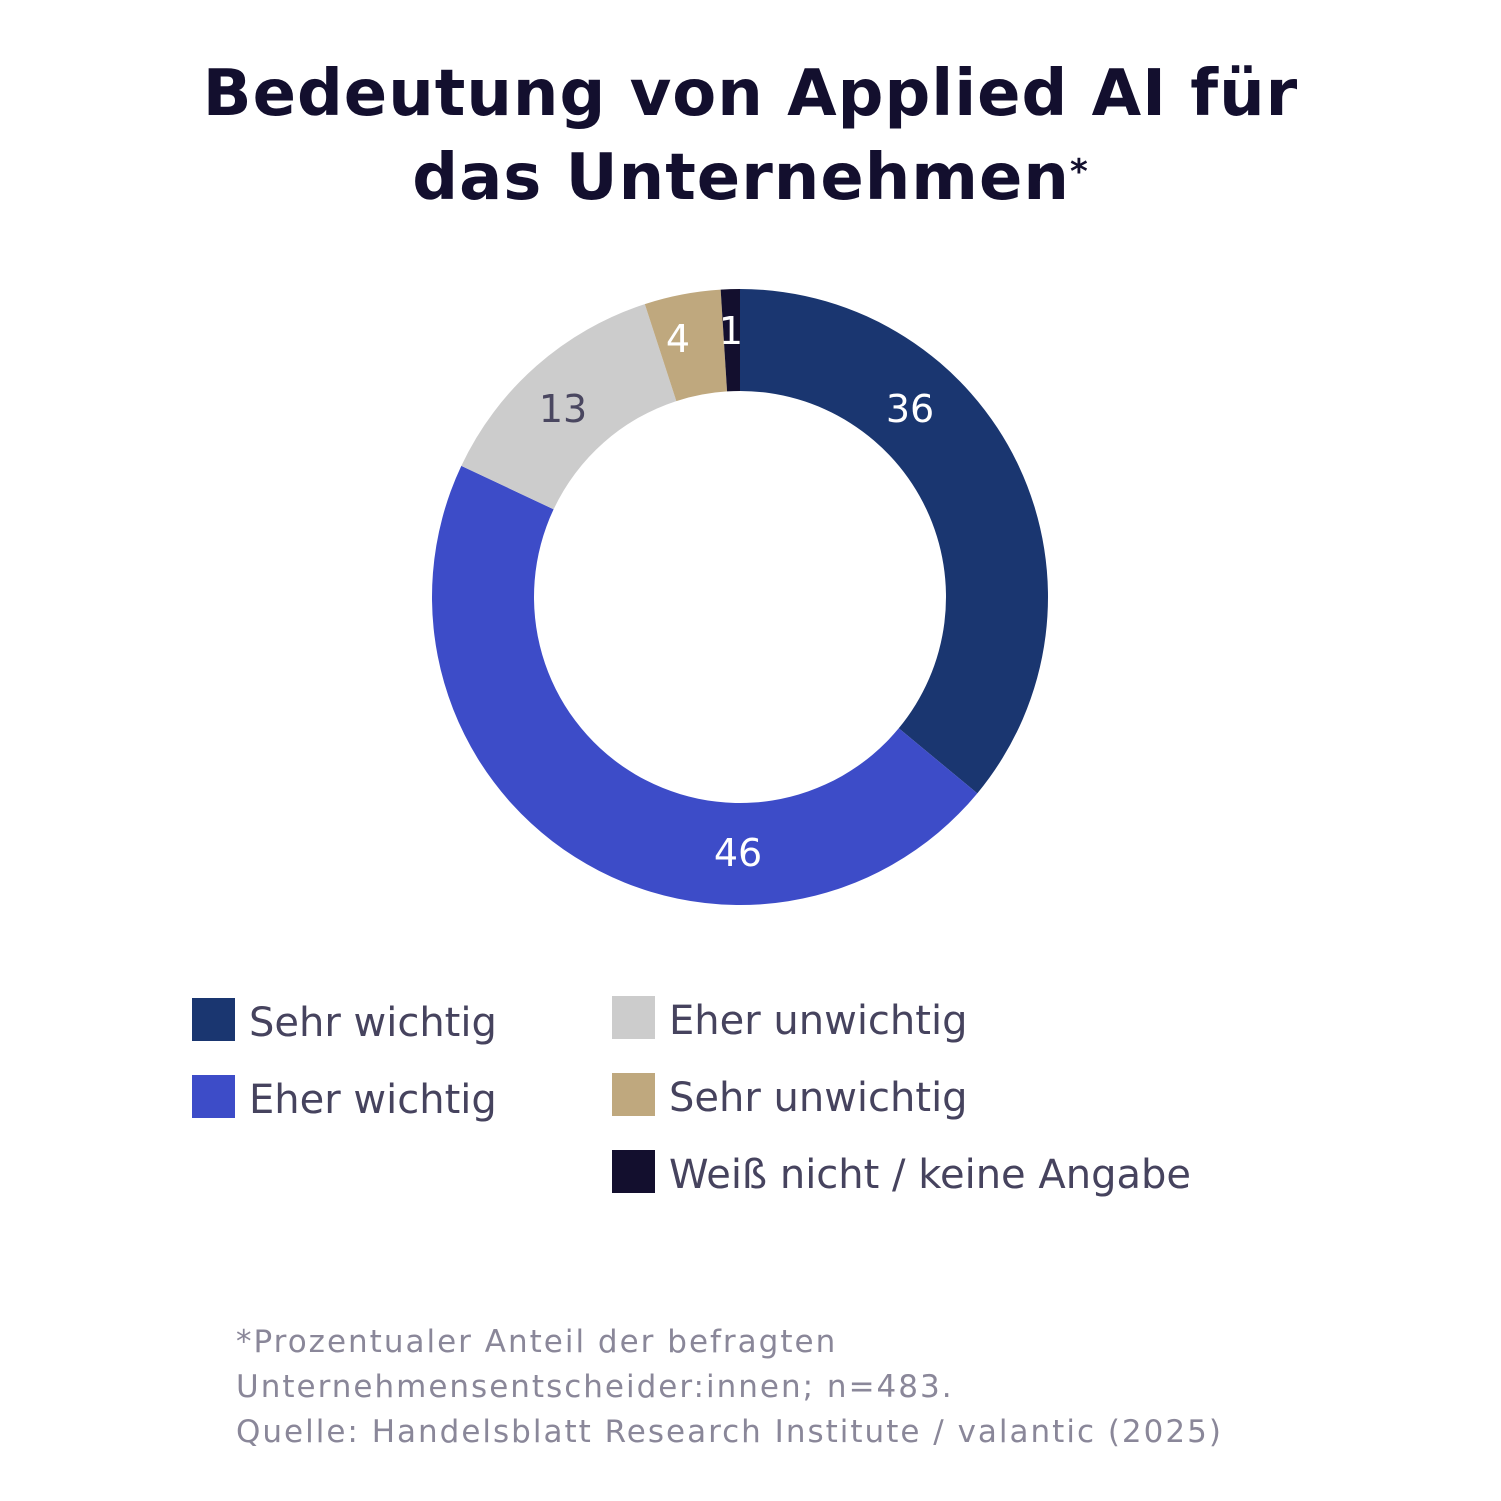  Describe the element at coordinates (595, 1387) in the screenshot. I see `footnote-line: Unternehmensentscheider:innen; n=483.` at that location.